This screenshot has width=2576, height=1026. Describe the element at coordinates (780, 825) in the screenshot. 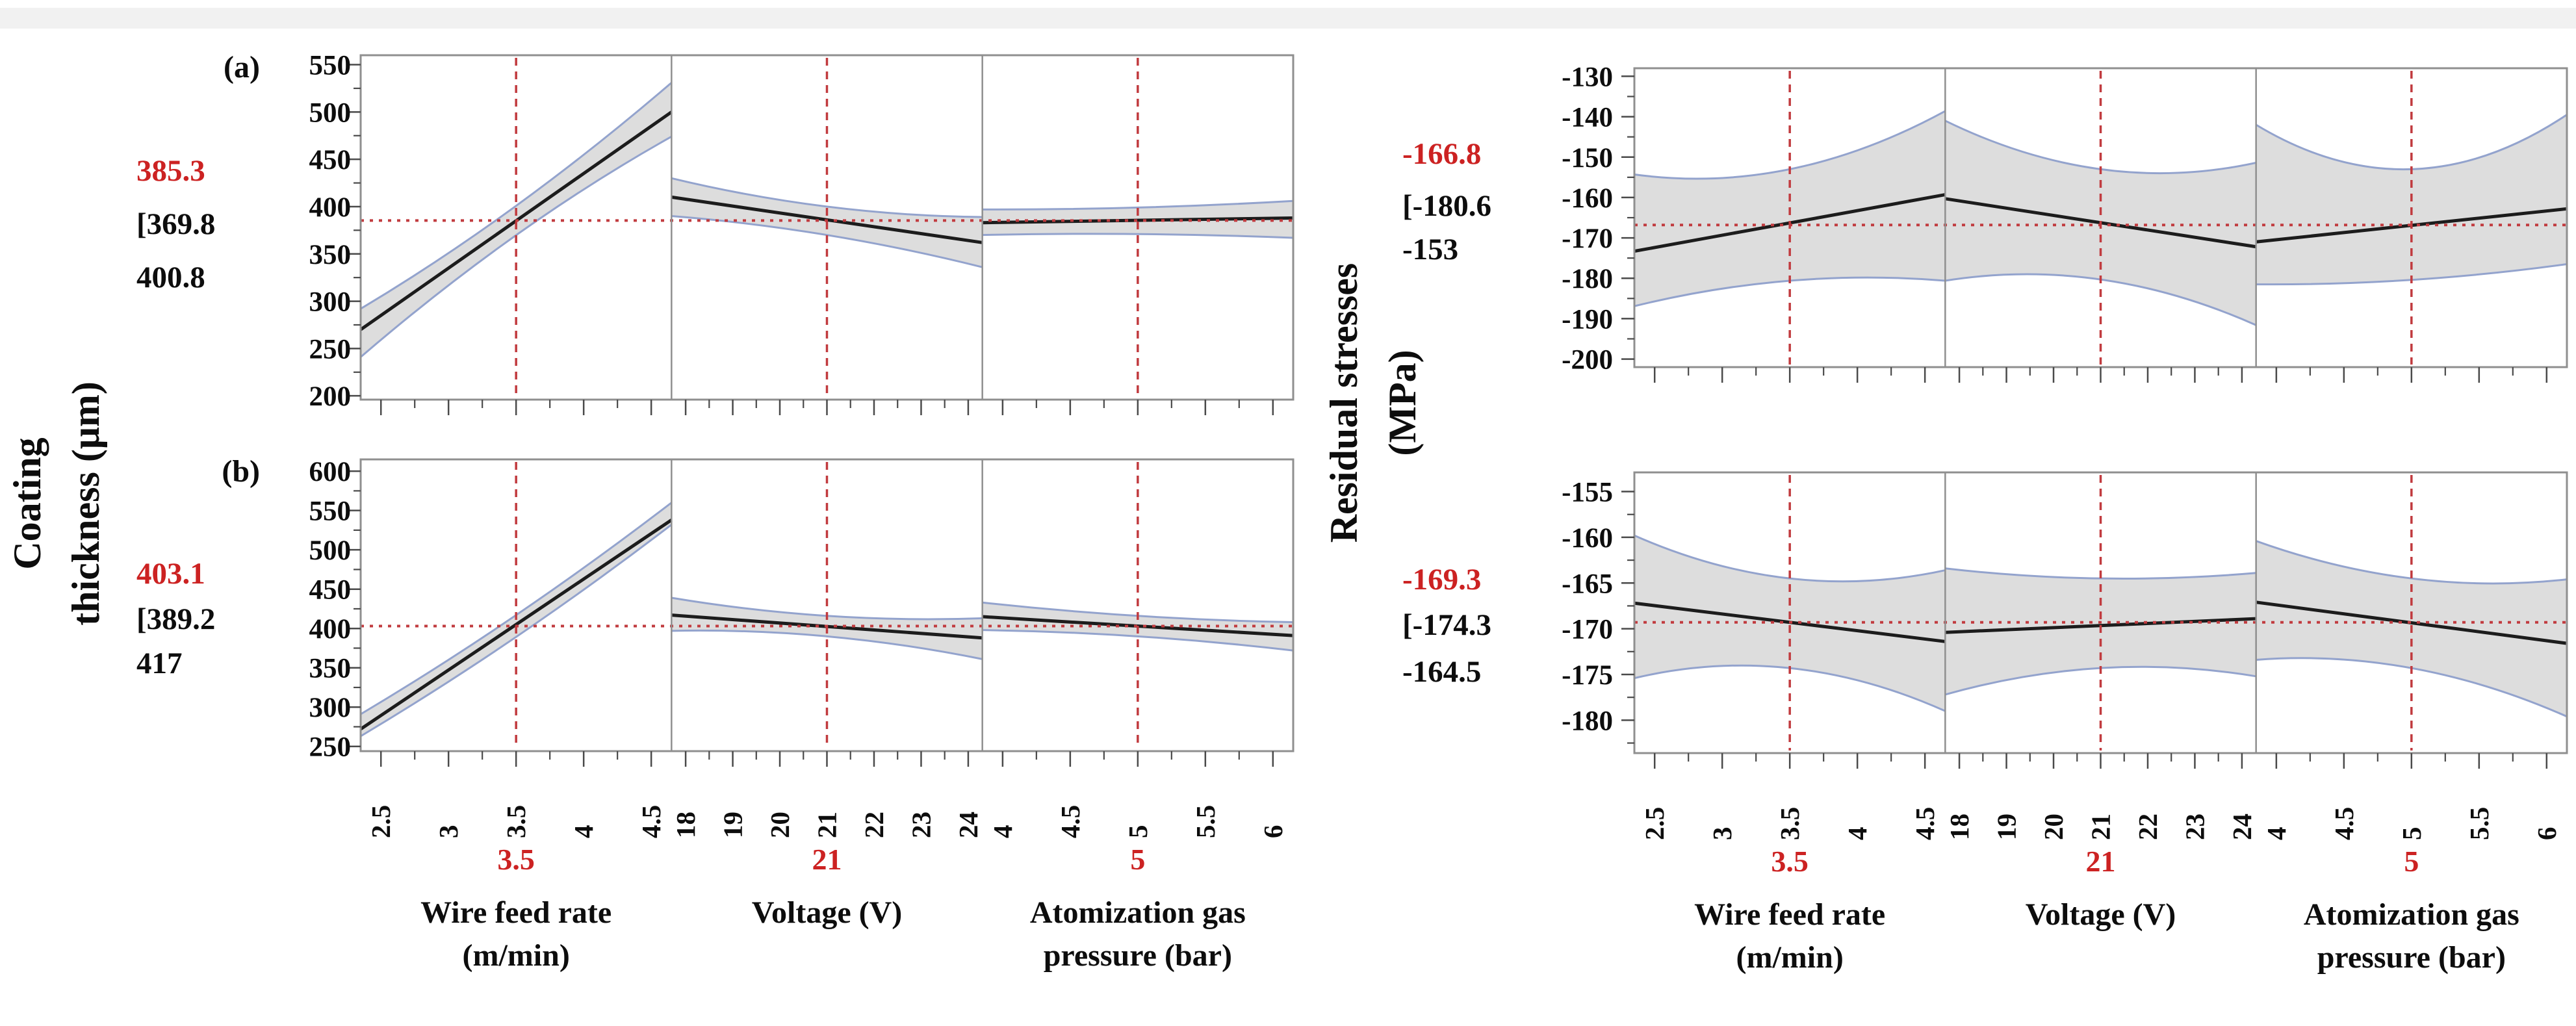

I see `x-tick-label: 20` at that location.